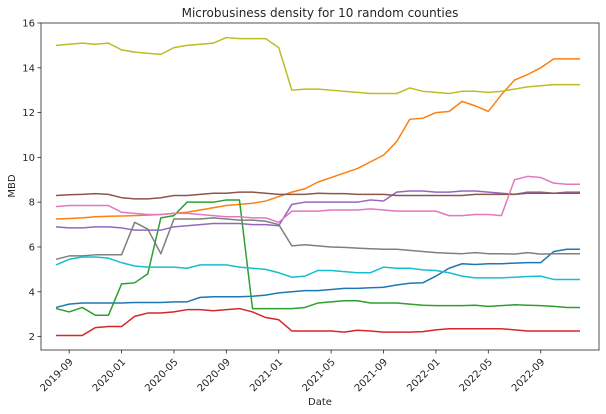 Image resolution: width=606 pixels, height=414 pixels. Describe the element at coordinates (109, 375) in the screenshot. I see `x-tick-label: 2020-01` at that location.